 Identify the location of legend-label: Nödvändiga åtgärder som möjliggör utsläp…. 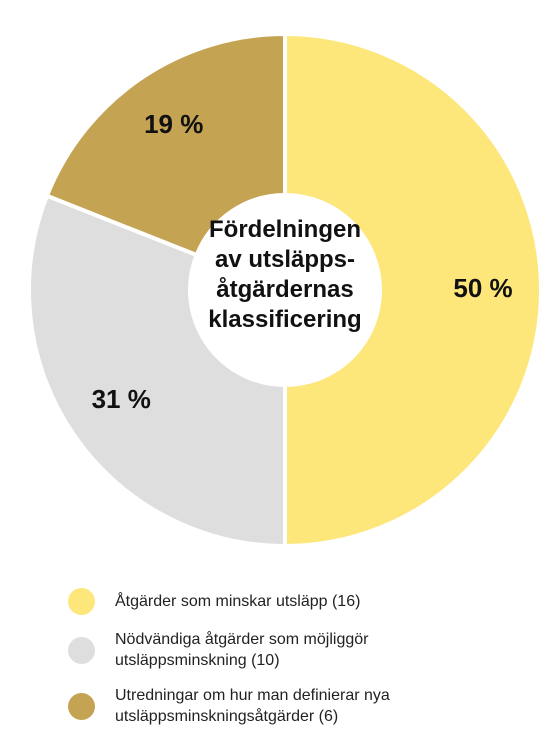
(242, 650).